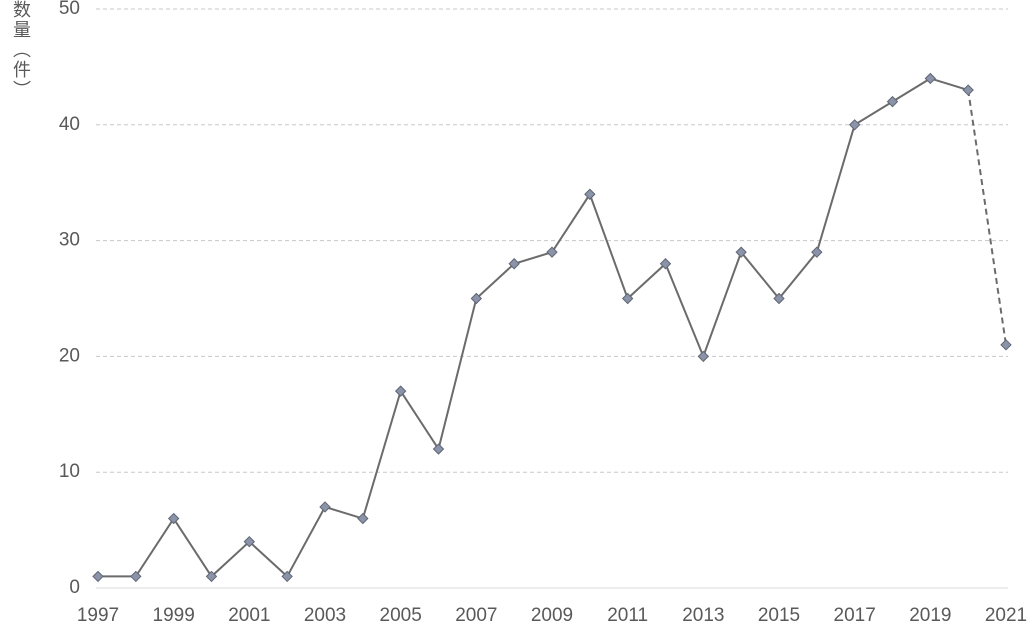 The height and width of the screenshot is (633, 1036). I want to click on x-tick-label: 2003, so click(325, 615).